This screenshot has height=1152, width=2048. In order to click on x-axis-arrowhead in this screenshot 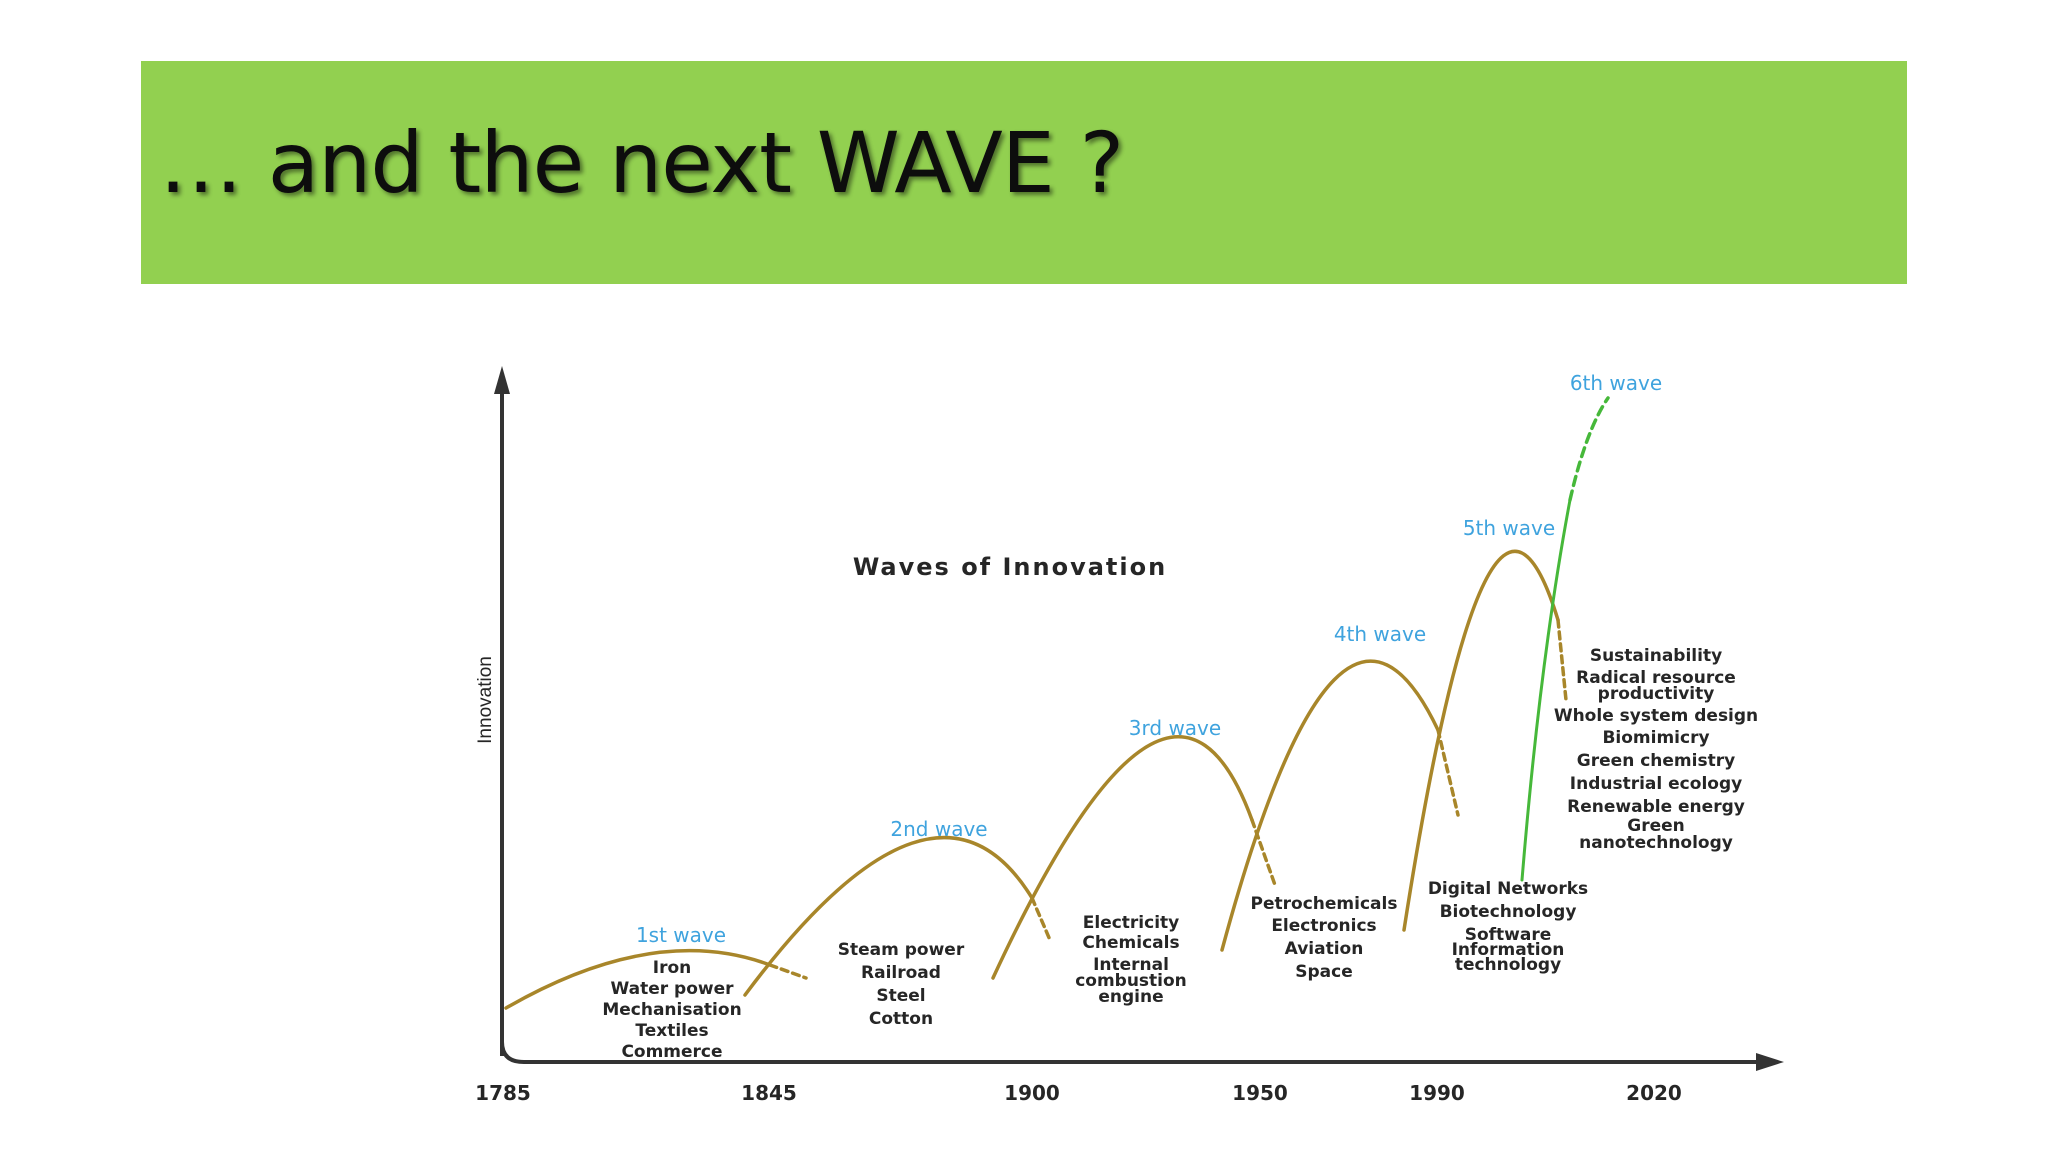, I will do `click(1770, 1062)`.